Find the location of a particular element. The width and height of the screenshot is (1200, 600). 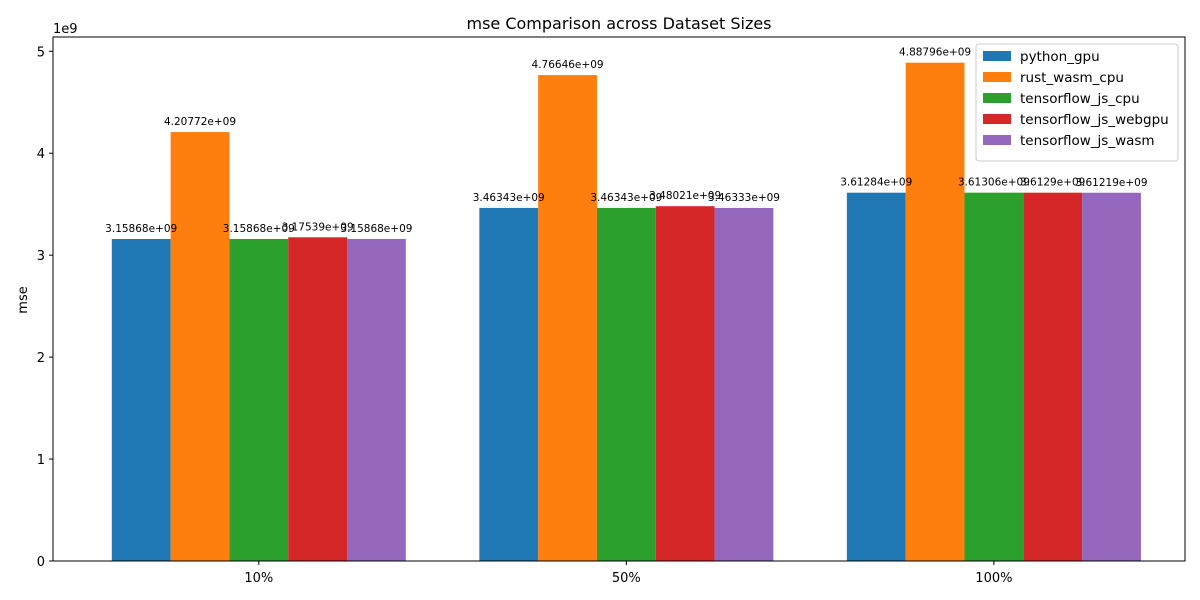

legend-label: python_gpu is located at coordinates (1060, 57).